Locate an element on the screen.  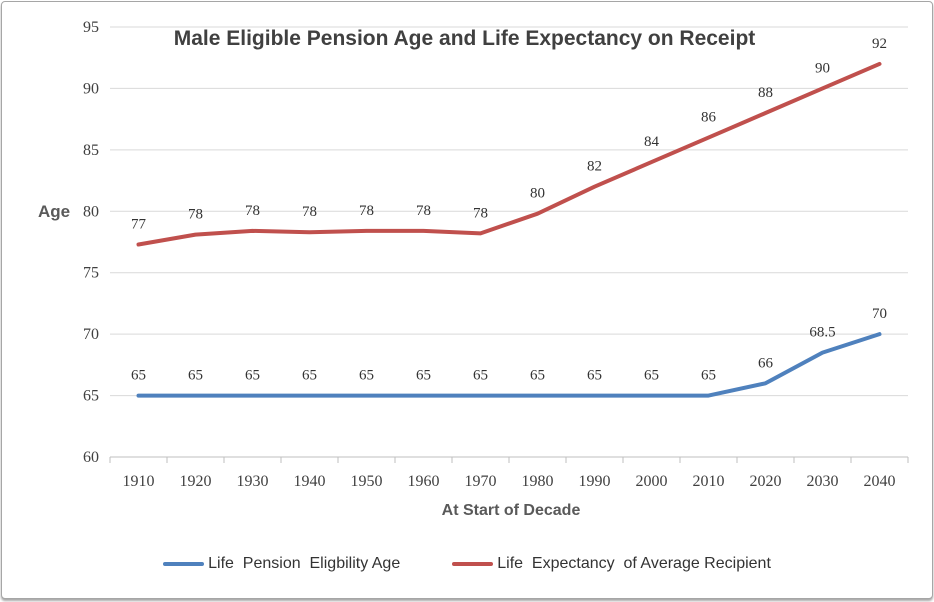
y-tick-label: 80 is located at coordinates (91, 211).